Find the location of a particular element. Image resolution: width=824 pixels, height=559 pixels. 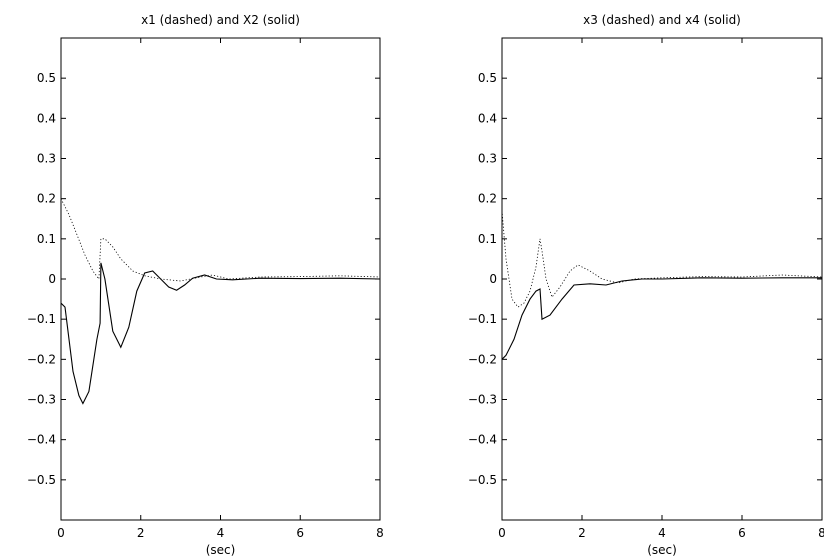

chart-title: x1 (dashed) and X2 (solid) is located at coordinates (220, 20).